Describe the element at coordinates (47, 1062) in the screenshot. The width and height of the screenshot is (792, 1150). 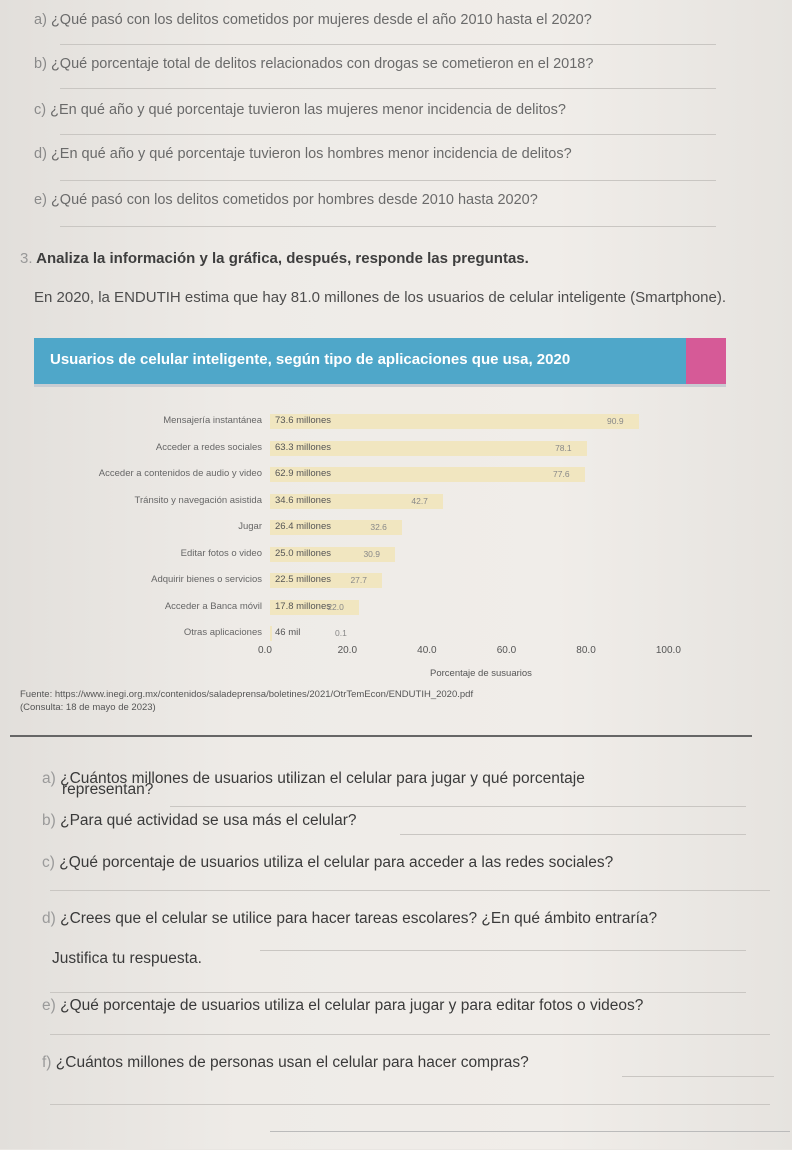
I see `question-letter: f)` at that location.